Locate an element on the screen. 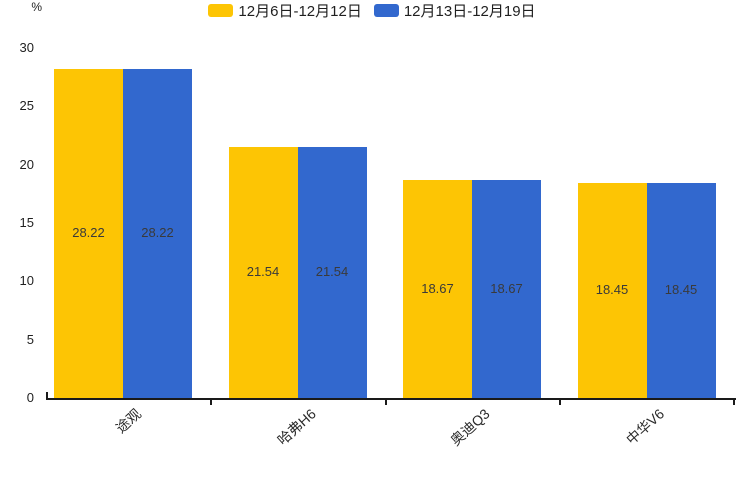 The height and width of the screenshot is (496, 744). y-axis-tick-label: 20 is located at coordinates (26, 164).